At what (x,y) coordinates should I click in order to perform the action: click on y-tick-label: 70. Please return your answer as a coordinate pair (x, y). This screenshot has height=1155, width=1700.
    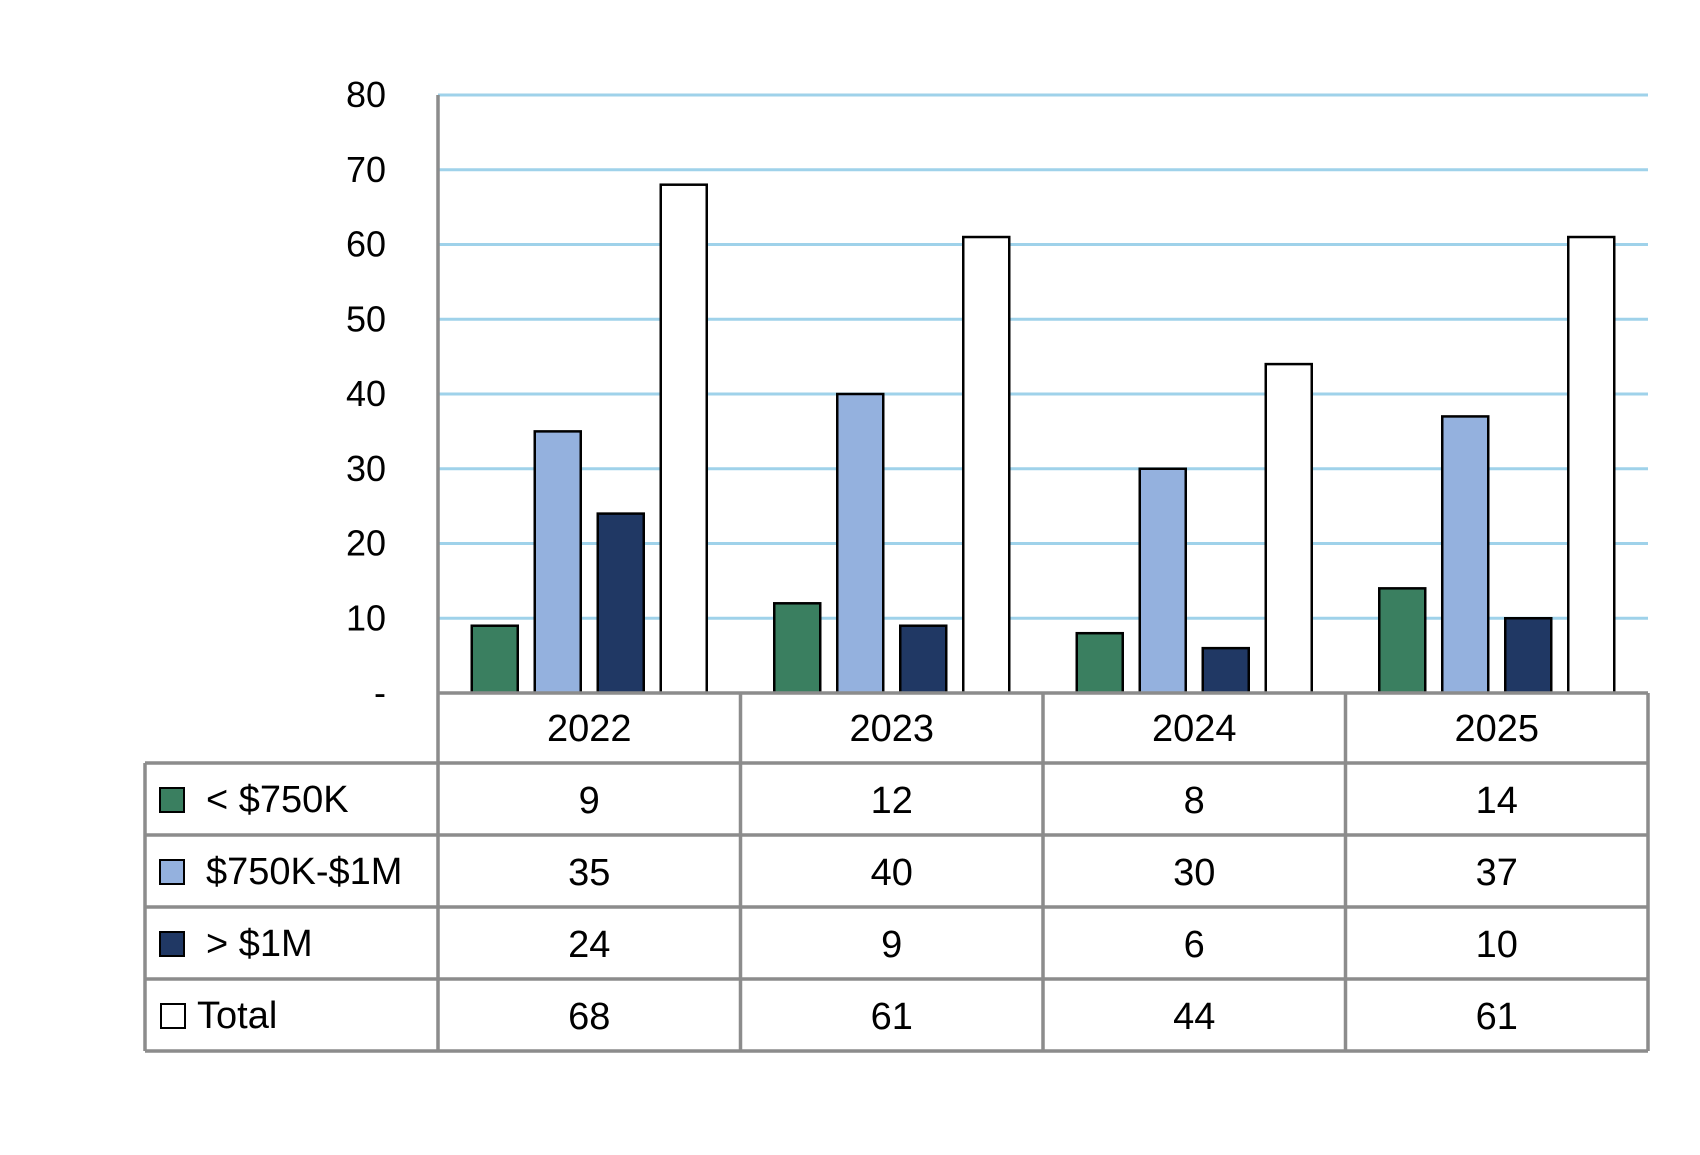
    Looking at the image, I should click on (366, 169).